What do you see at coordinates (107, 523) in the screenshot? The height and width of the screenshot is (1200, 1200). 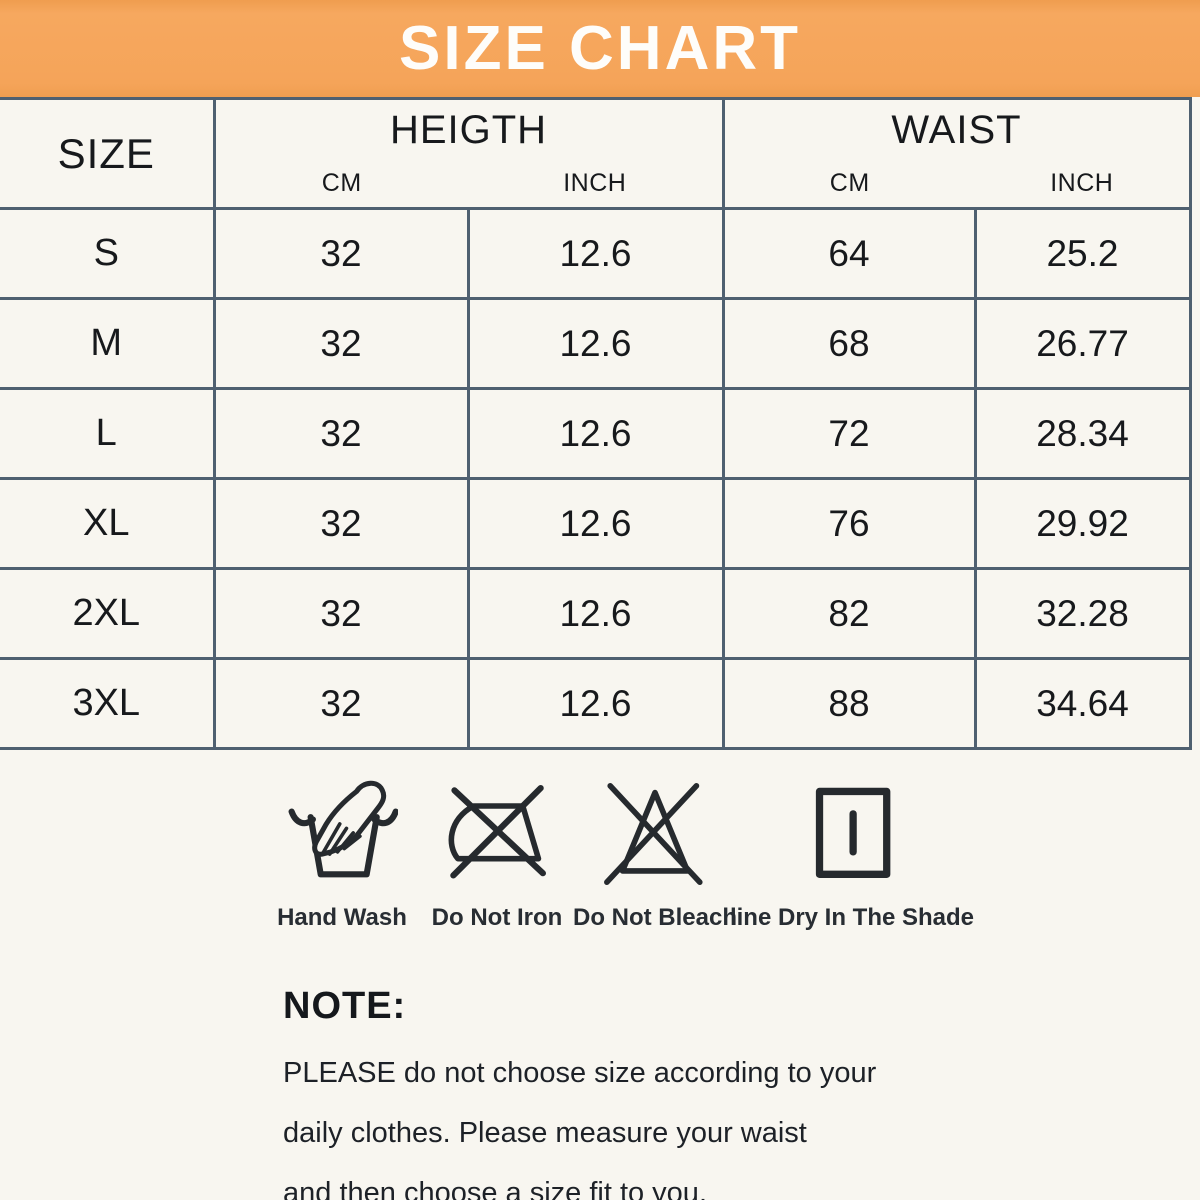 I see `size-cell: XL` at bounding box center [107, 523].